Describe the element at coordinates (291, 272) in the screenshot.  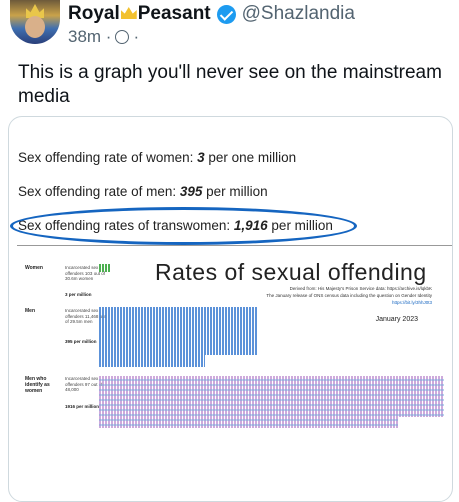
I see `infographic-title: Rates of sexual offending` at that location.